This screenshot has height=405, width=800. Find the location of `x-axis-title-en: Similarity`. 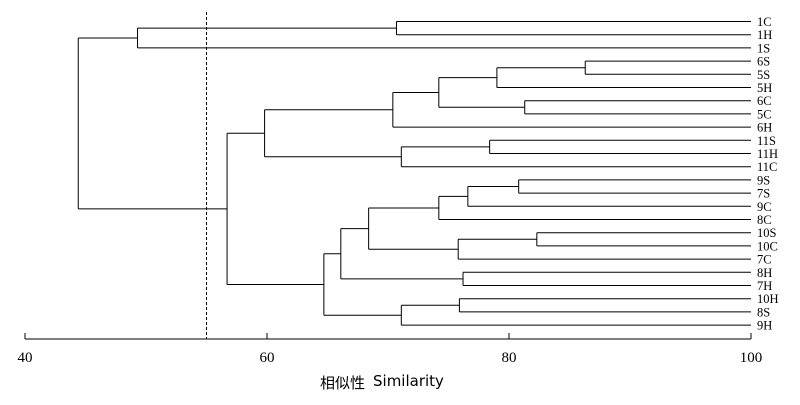

x-axis-title-en: Similarity is located at coordinates (408, 381).